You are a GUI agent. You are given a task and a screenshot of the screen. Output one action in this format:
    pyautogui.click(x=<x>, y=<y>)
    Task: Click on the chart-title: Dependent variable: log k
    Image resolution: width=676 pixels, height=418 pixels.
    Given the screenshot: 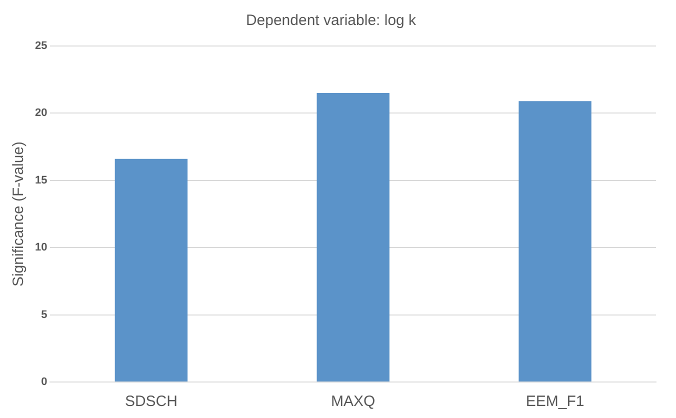 What is the action you would take?
    pyautogui.click(x=331, y=21)
    